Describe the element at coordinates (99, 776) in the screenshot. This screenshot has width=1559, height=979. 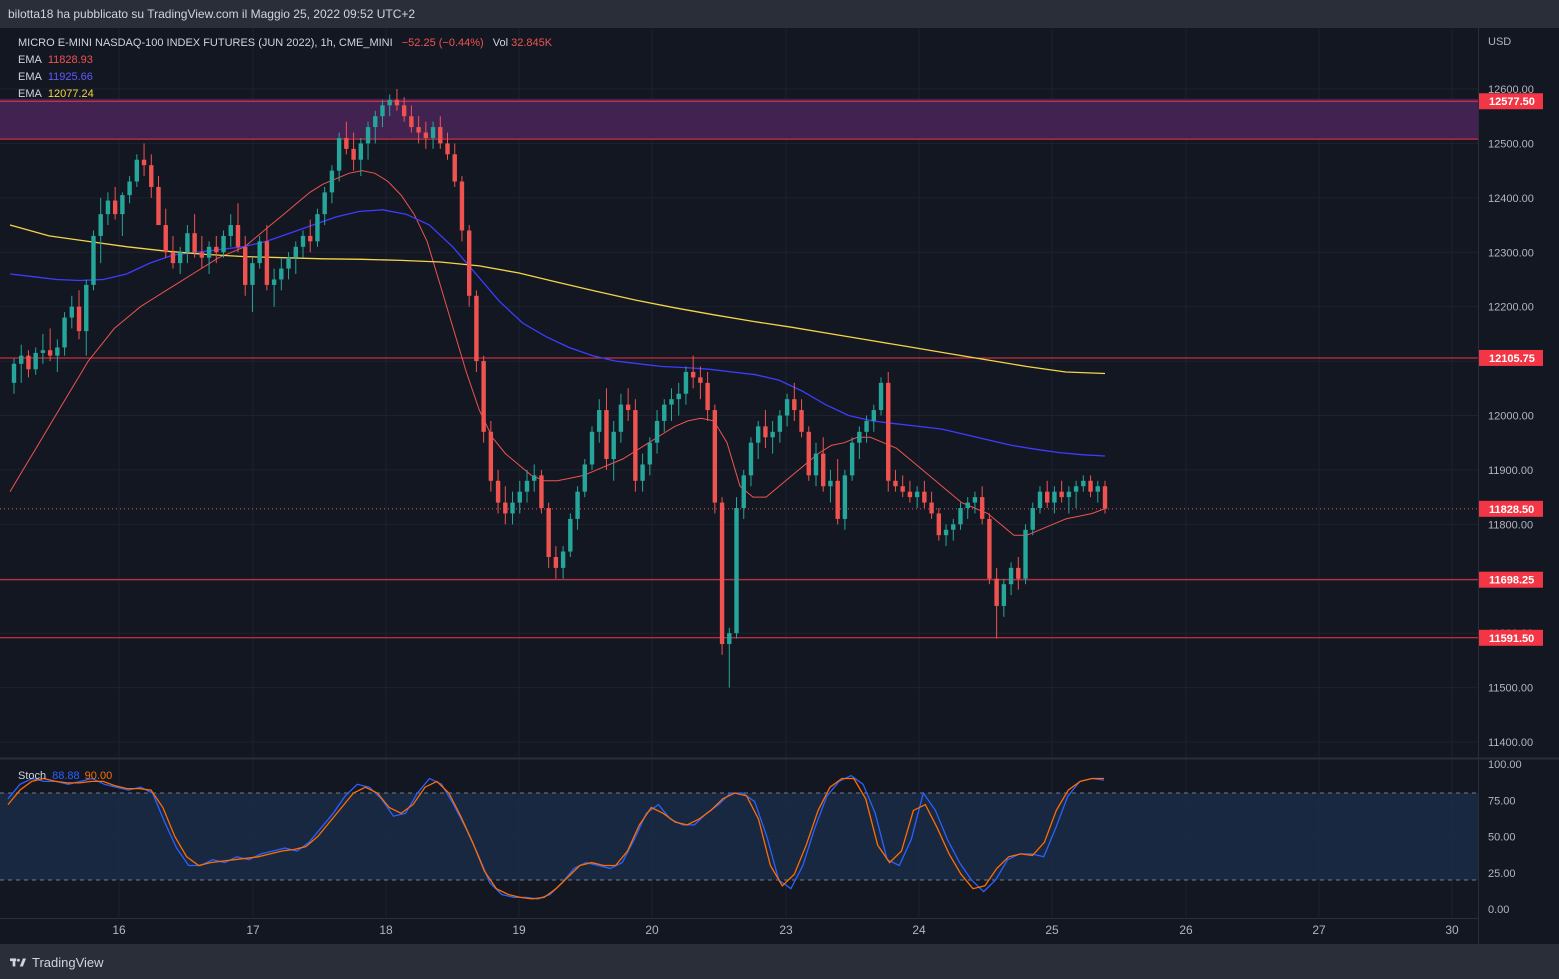
I see `stoch-d-value: 90.00` at that location.